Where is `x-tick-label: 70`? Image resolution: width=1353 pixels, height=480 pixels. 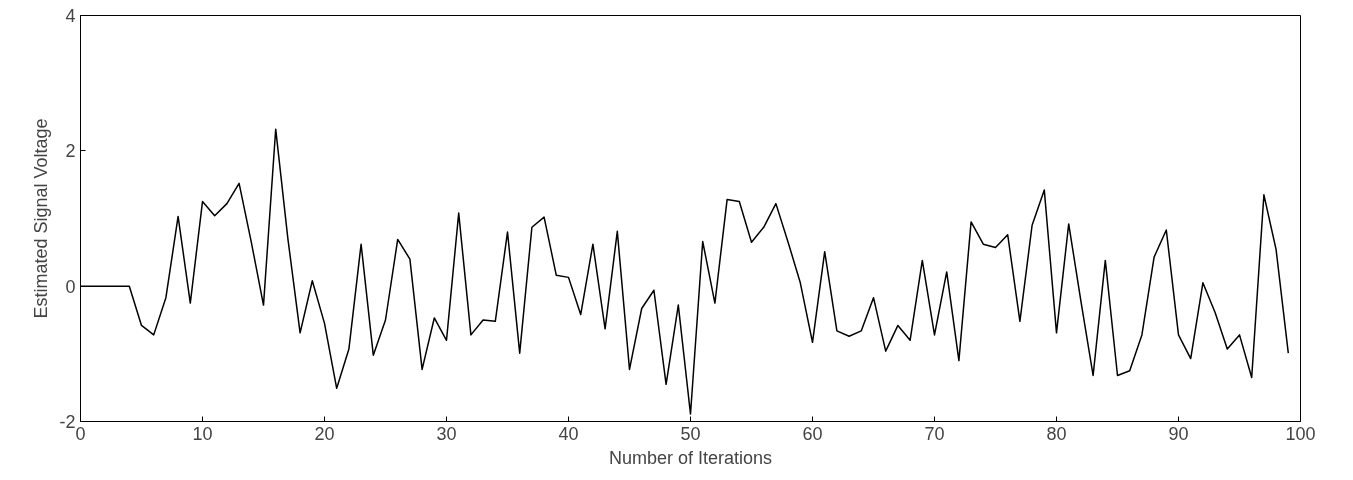
x-tick-label: 70 is located at coordinates (934, 433).